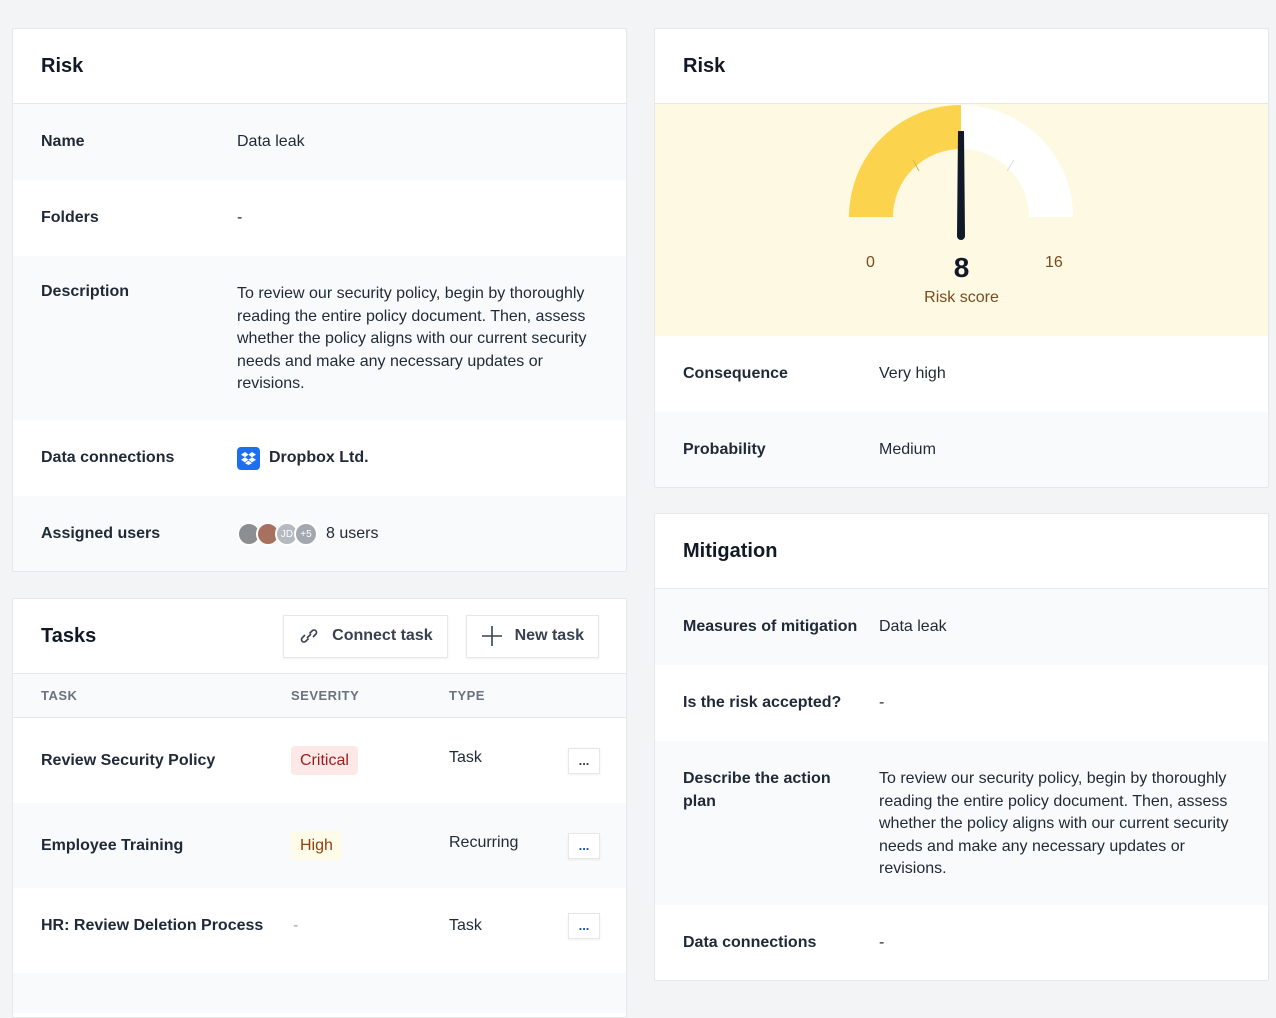 This screenshot has width=1276, height=1018. What do you see at coordinates (277, 534) in the screenshot?
I see `avatar-group: JD +5` at bounding box center [277, 534].